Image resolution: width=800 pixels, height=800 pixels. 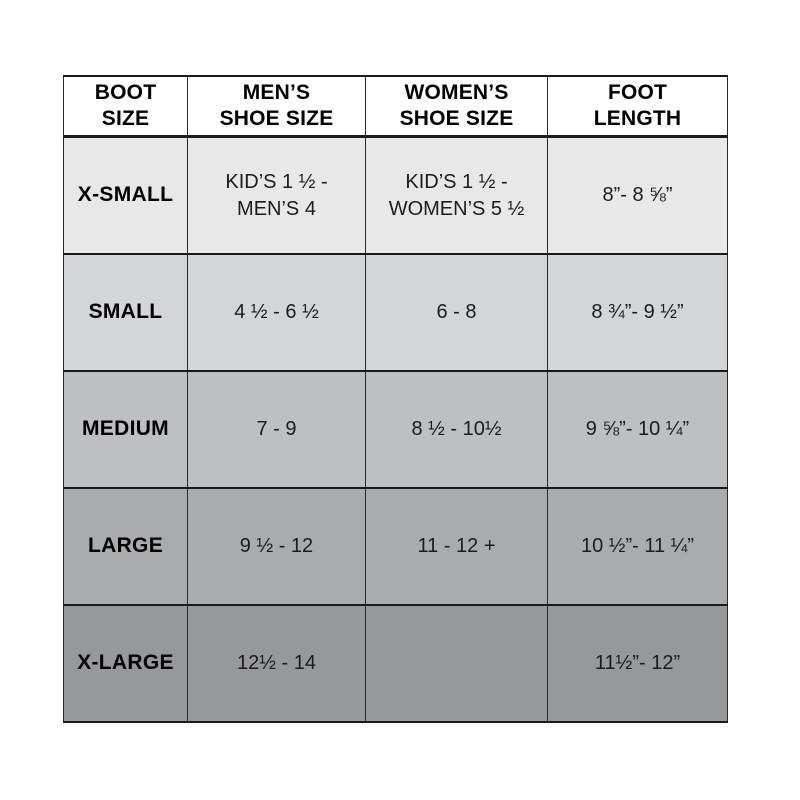 I want to click on row-label-boot-size: SMALL, so click(x=125, y=312).